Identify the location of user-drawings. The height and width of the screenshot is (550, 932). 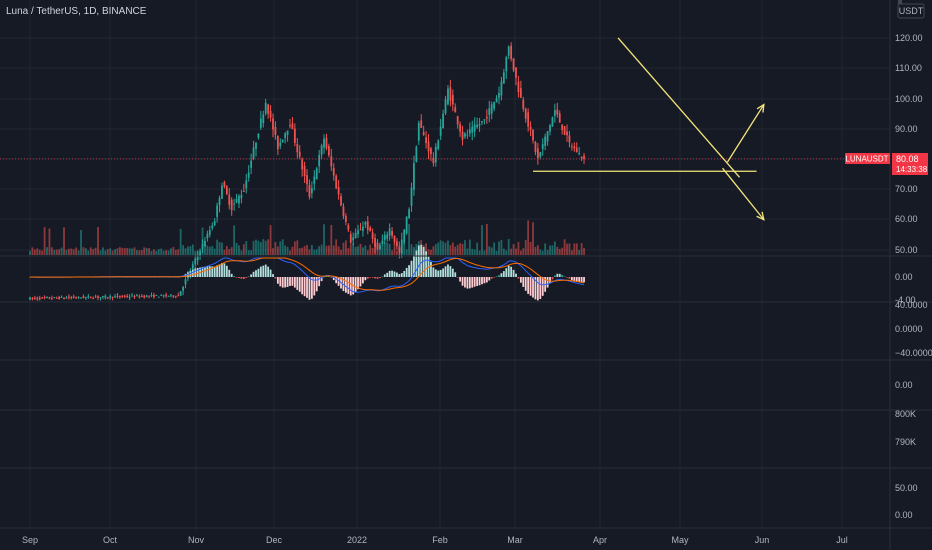
(649, 129).